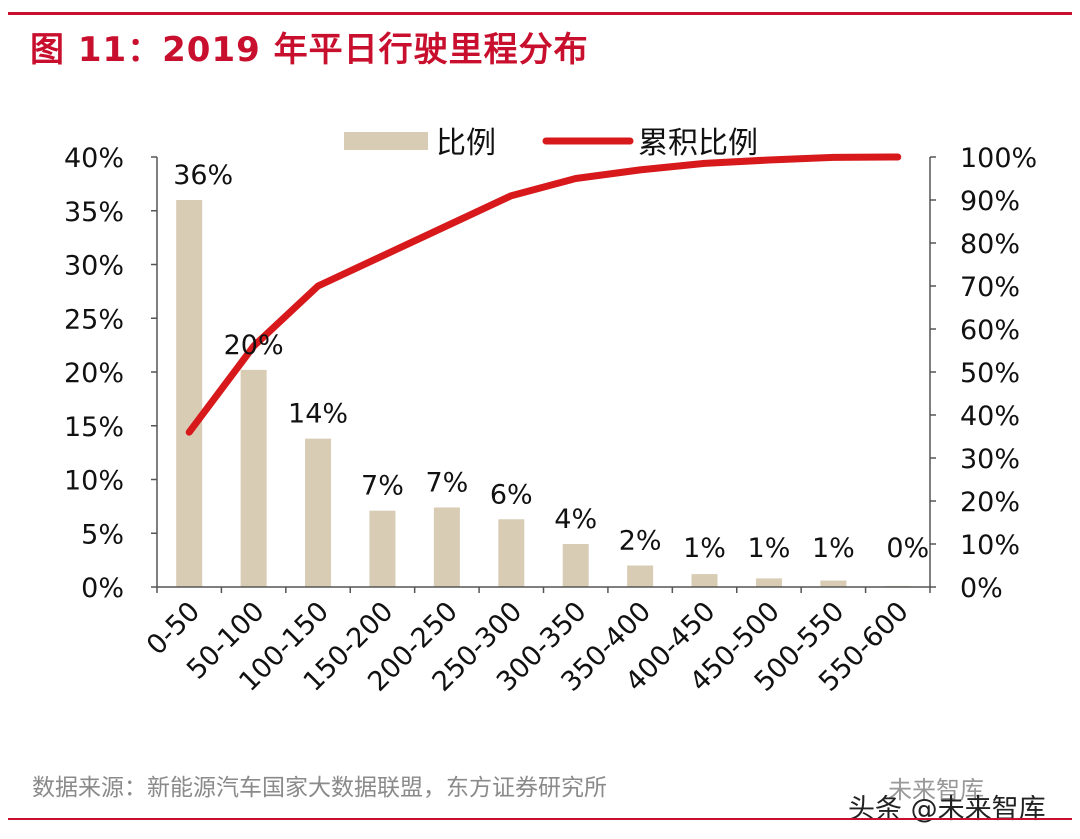 This screenshot has height=839, width=1080. Describe the element at coordinates (575, 519) in the screenshot. I see `data-label-300-350: 4%` at that location.